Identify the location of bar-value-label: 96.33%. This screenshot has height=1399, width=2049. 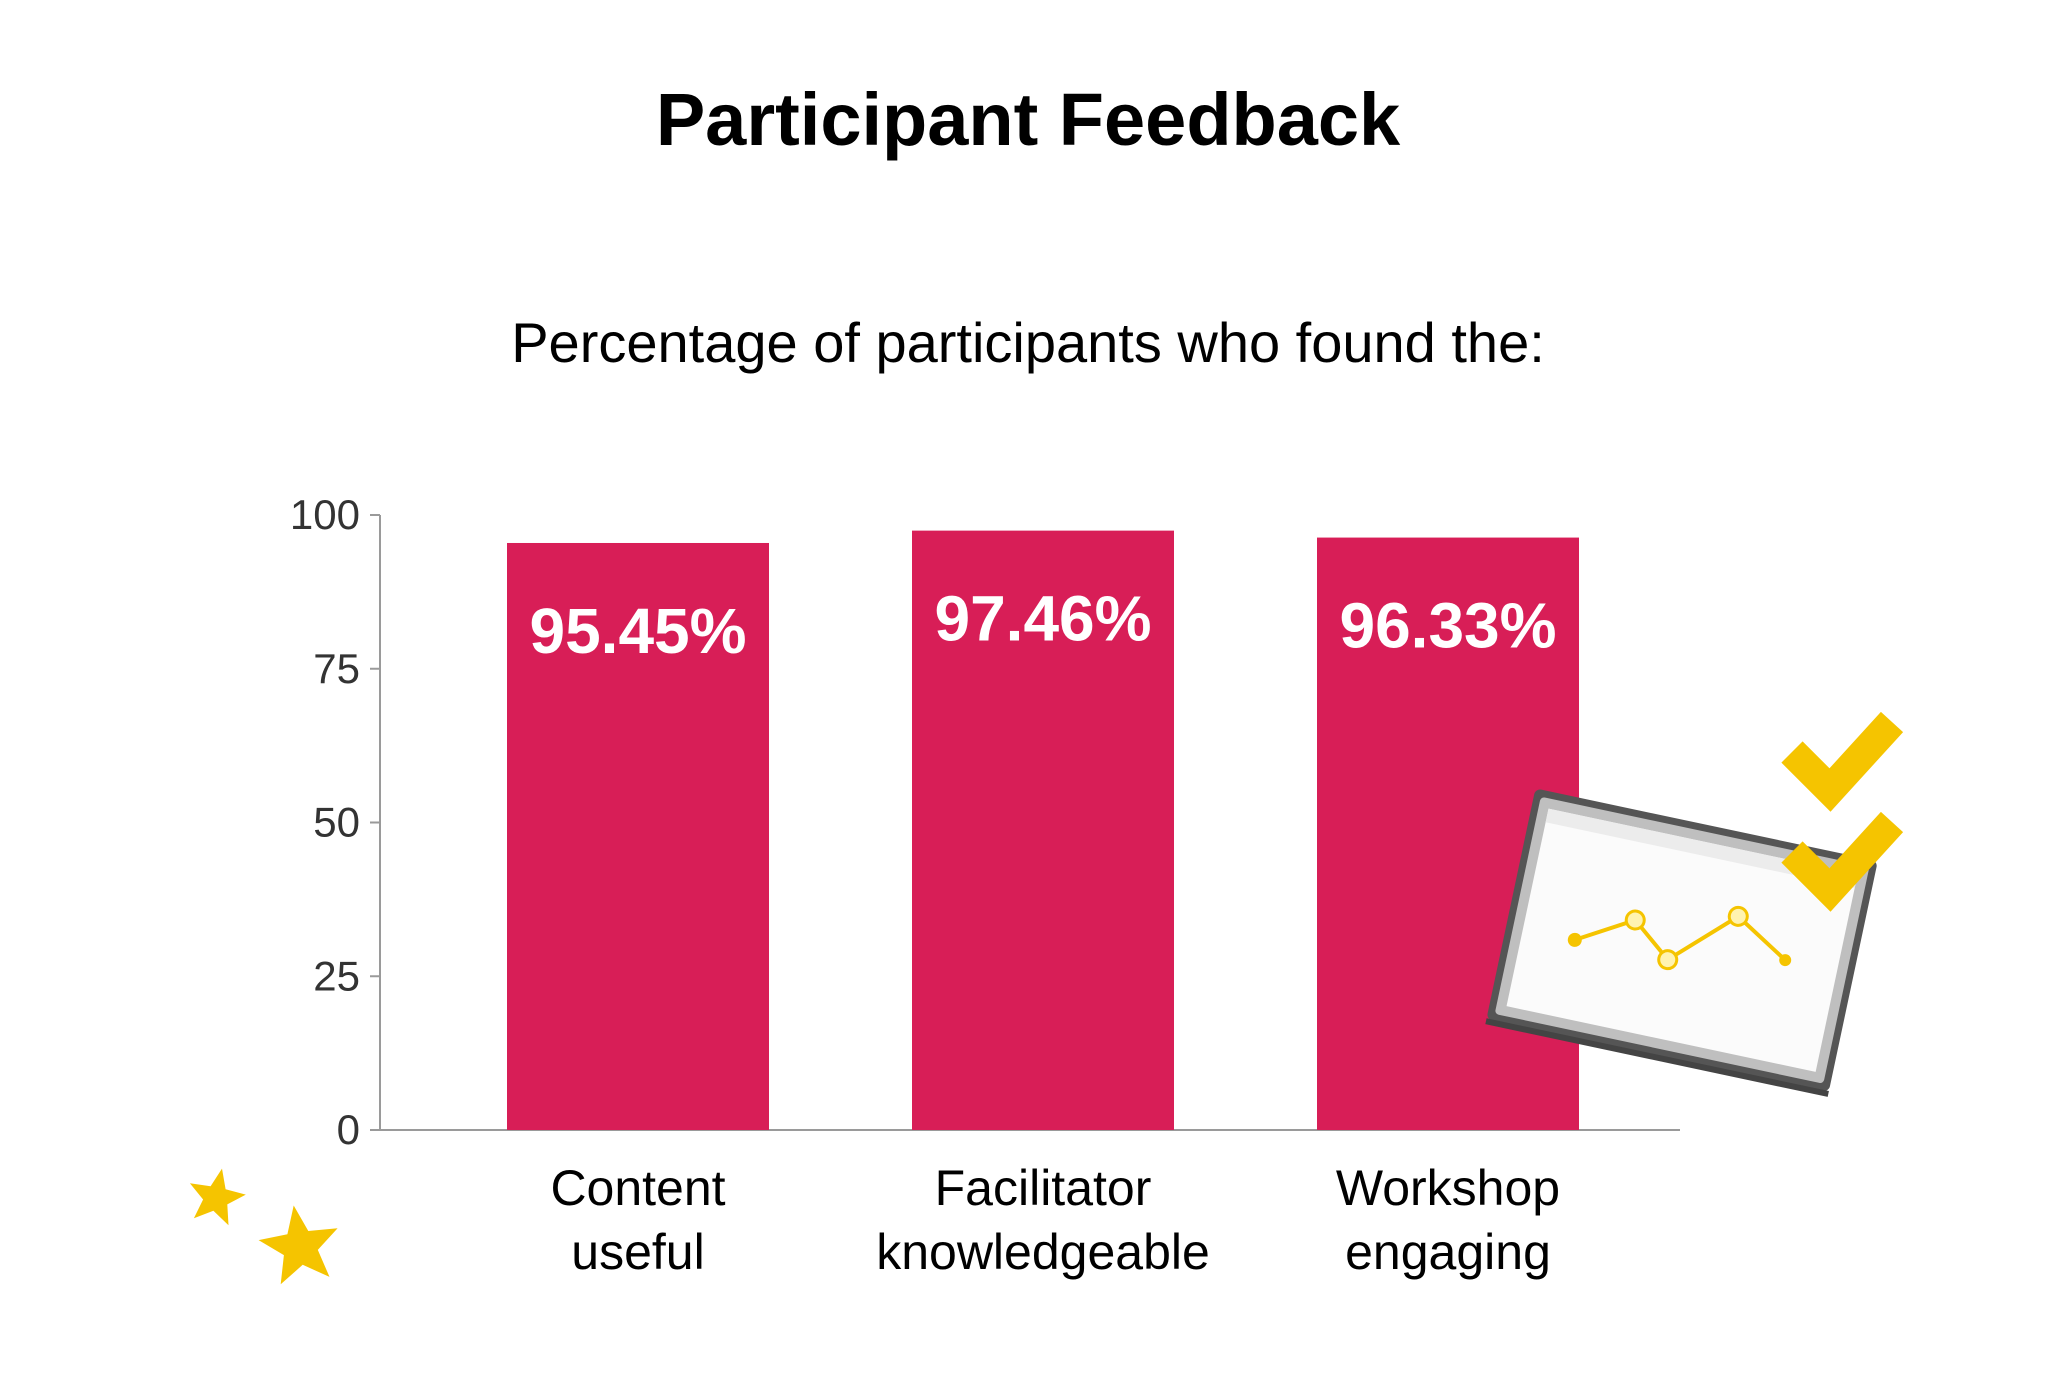
(1447, 626).